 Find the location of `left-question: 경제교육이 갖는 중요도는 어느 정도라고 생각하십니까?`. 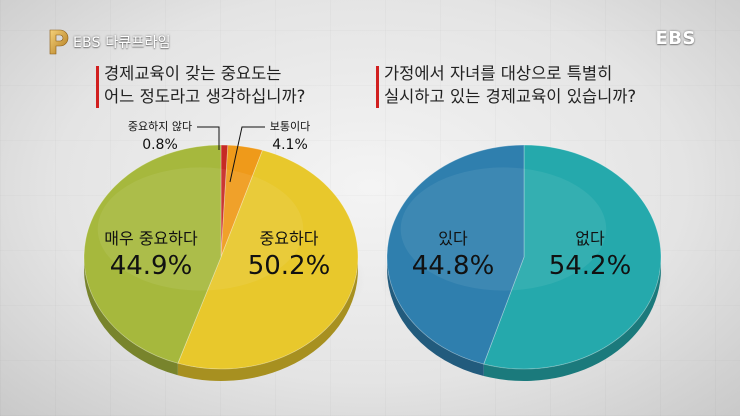

left-question: 경제교육이 갖는 중요도는 어느 정도라고 생각하십니까? is located at coordinates (200, 85).